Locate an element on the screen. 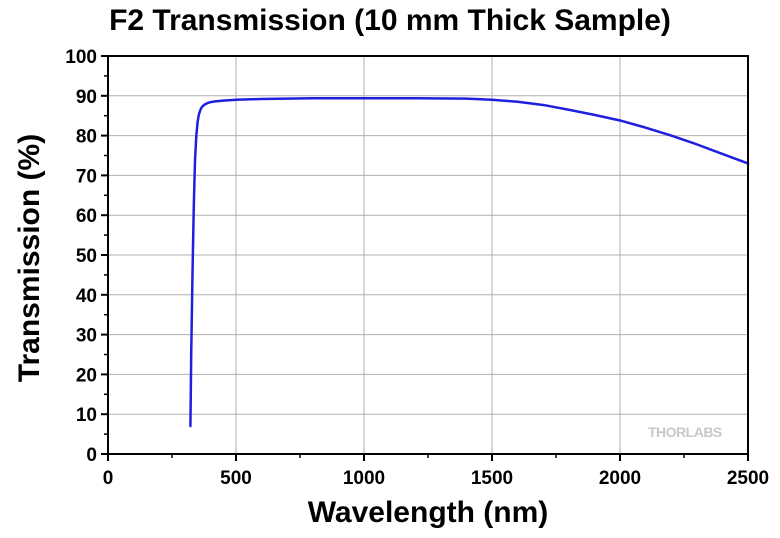  y-tick-label: 40 is located at coordinates (86, 296).